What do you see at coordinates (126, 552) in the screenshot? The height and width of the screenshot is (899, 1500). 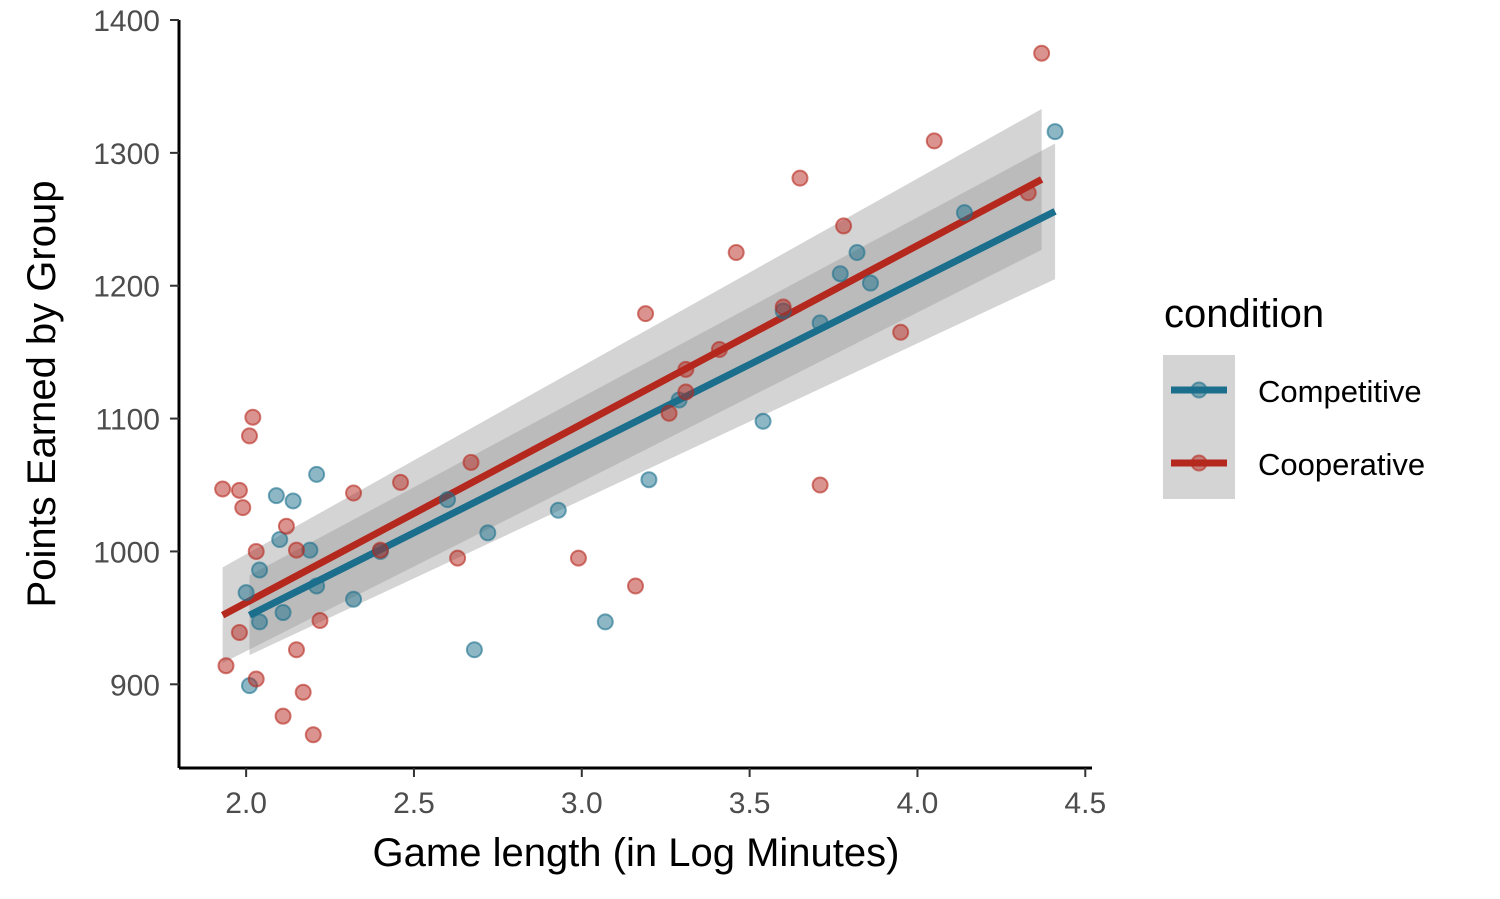 I see `y-tick-label: 1000` at bounding box center [126, 552].